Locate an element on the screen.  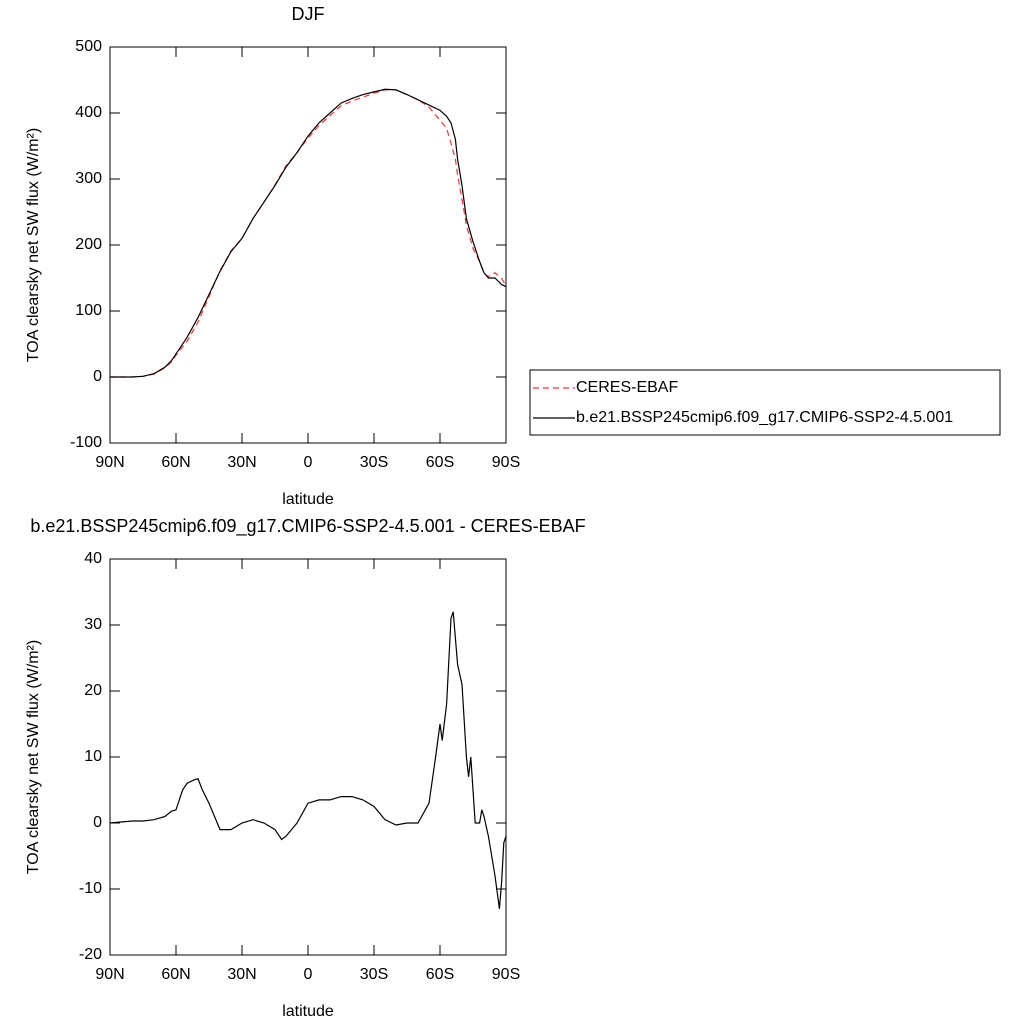
y-tick-label: 200 is located at coordinates (88, 244).